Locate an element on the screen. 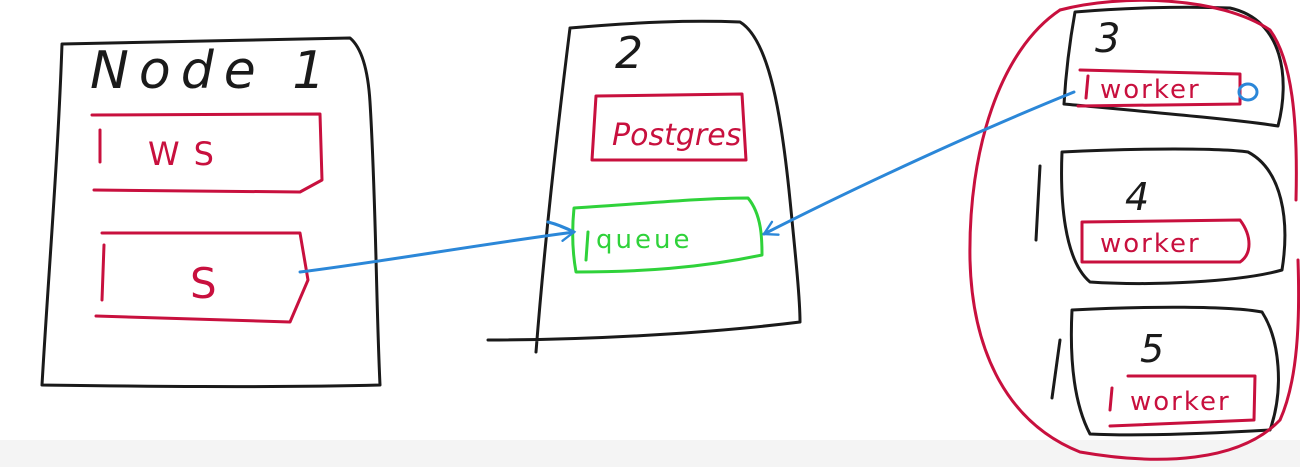 Image resolution: width=1300 pixels, height=467 pixels. node-3-worker: worker is located at coordinates (1167, 88).